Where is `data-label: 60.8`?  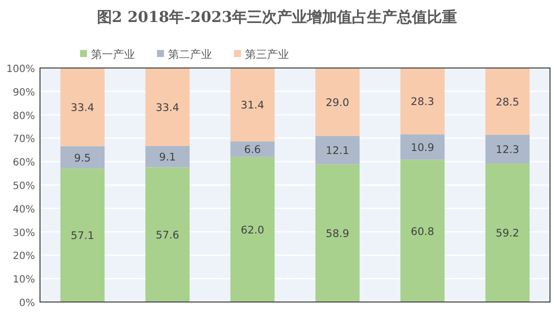
data-label: 60.8 is located at coordinates (422, 232).